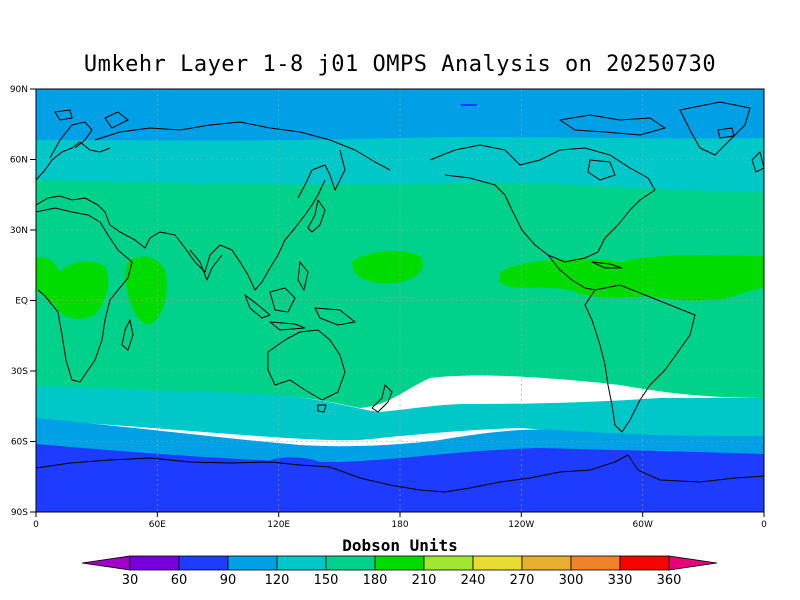  I want to click on coast-japan, so click(316, 216).